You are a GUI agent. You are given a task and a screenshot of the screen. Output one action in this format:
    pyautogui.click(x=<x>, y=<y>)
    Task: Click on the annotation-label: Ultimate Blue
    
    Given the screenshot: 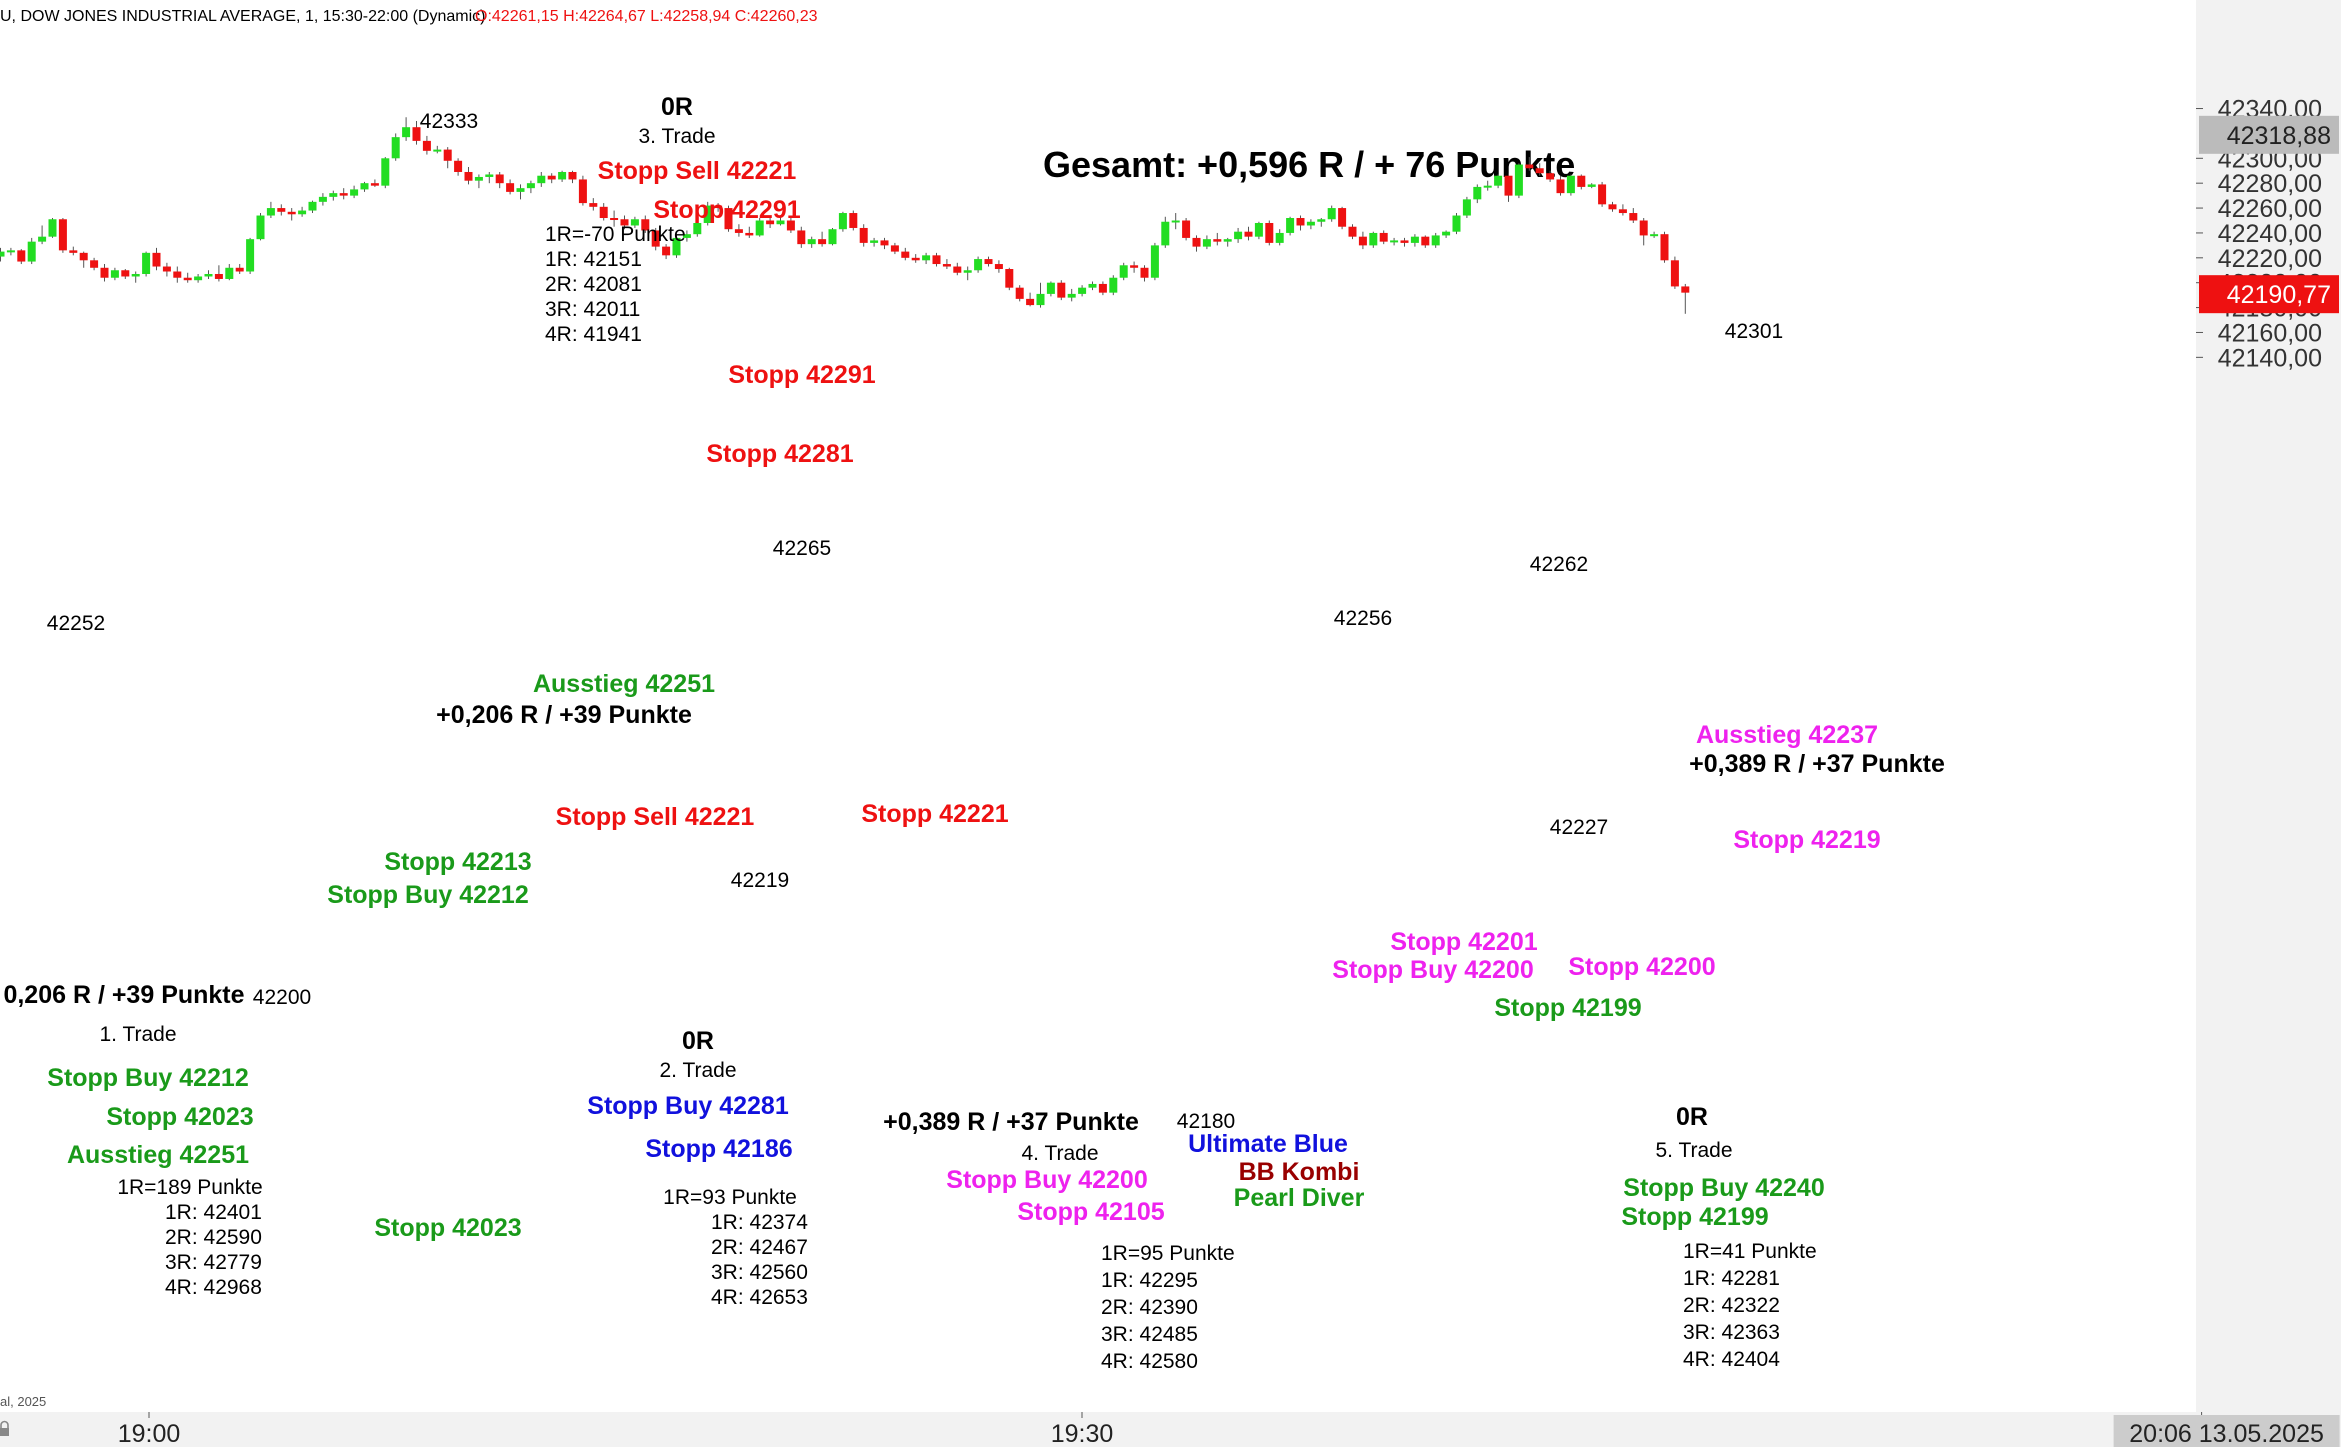 What is the action you would take?
    pyautogui.click(x=1268, y=1144)
    